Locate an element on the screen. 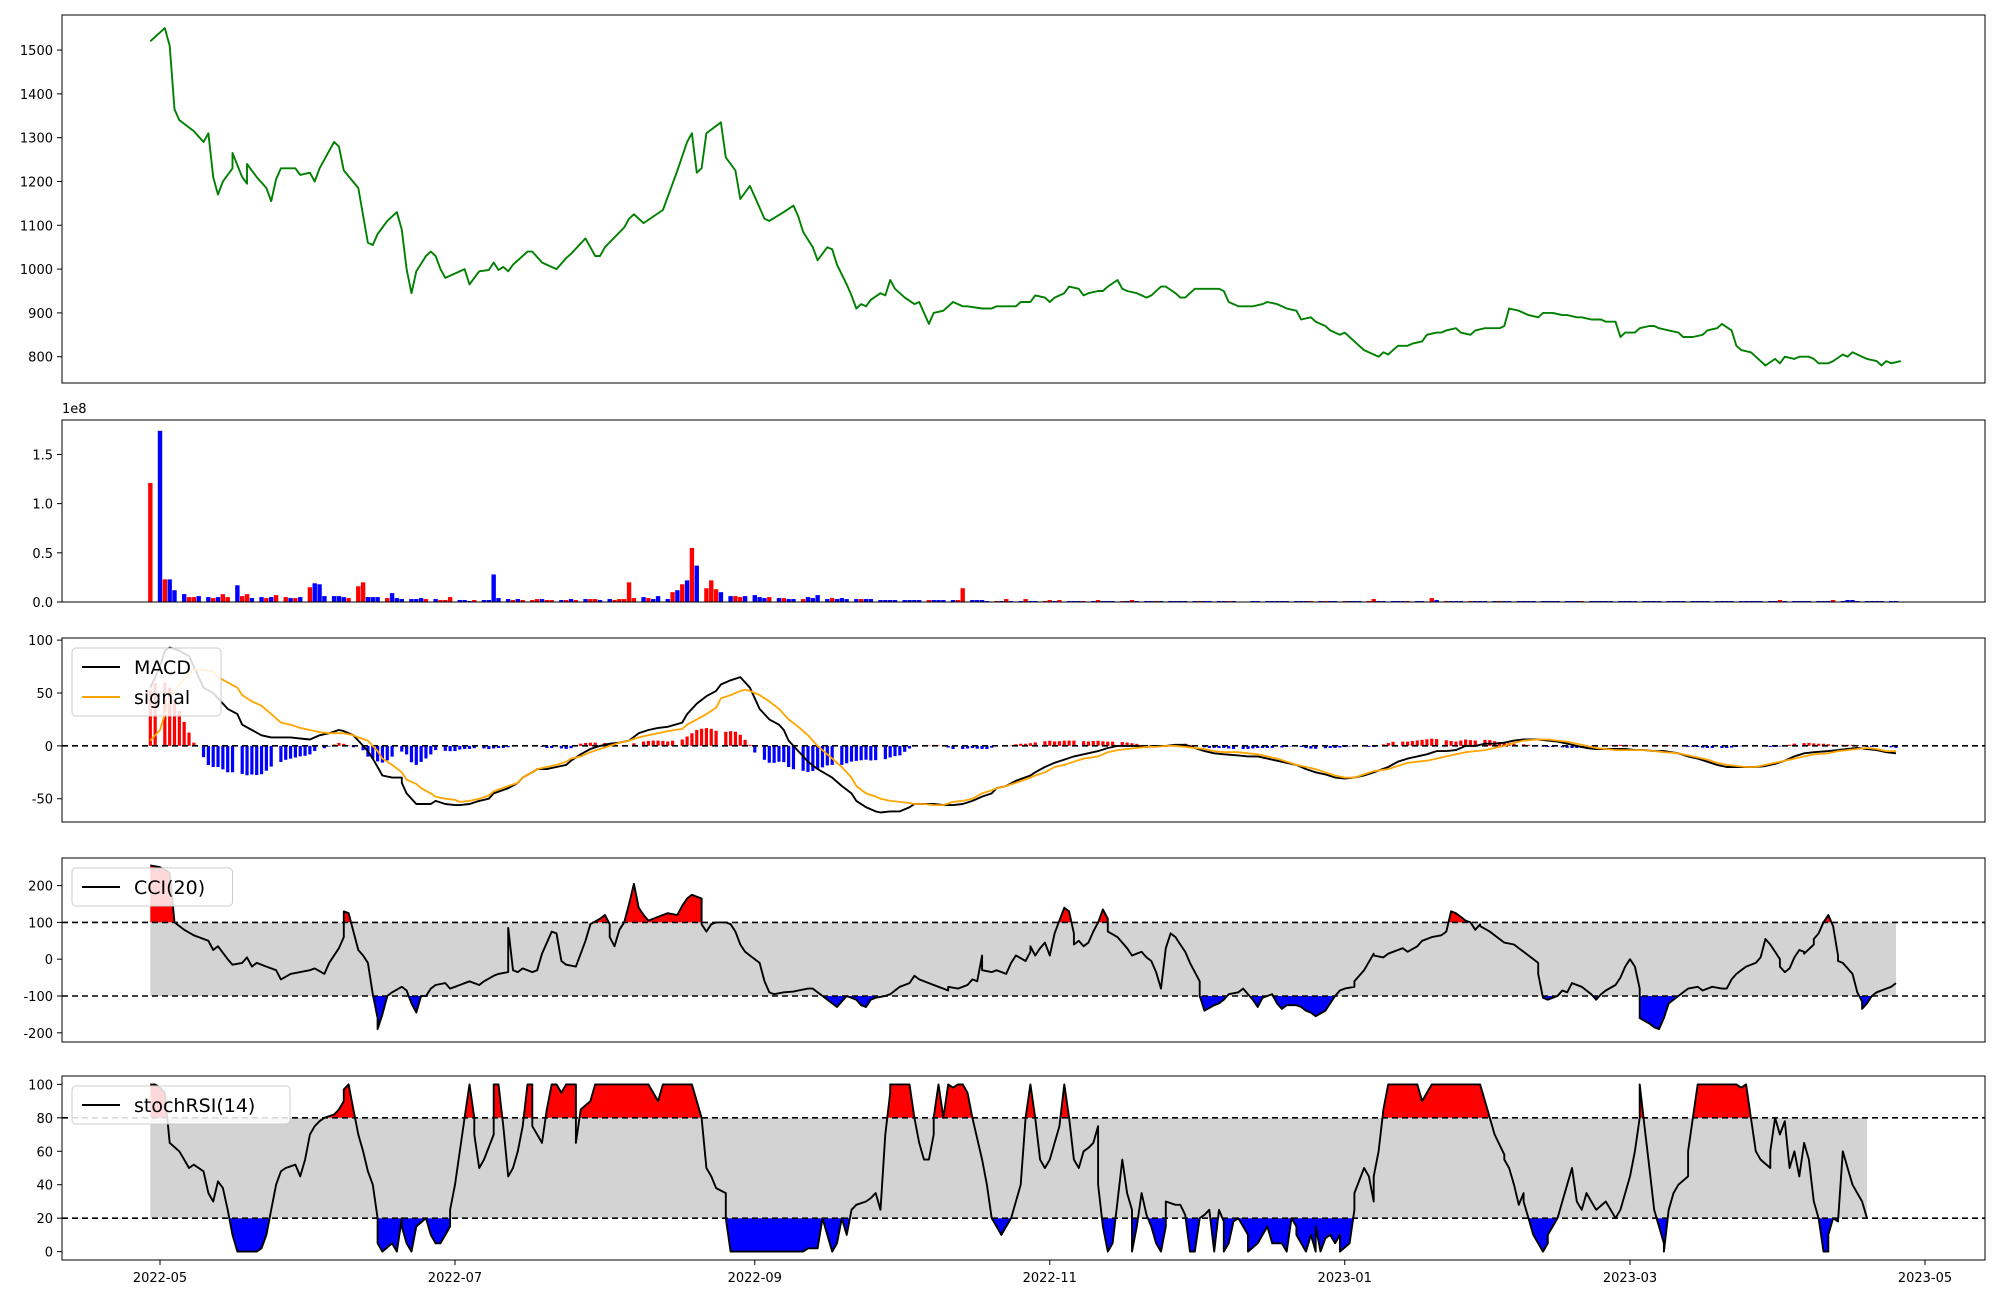 The height and width of the screenshot is (1300, 2000). macd-legend: MACD signal is located at coordinates (146, 682).